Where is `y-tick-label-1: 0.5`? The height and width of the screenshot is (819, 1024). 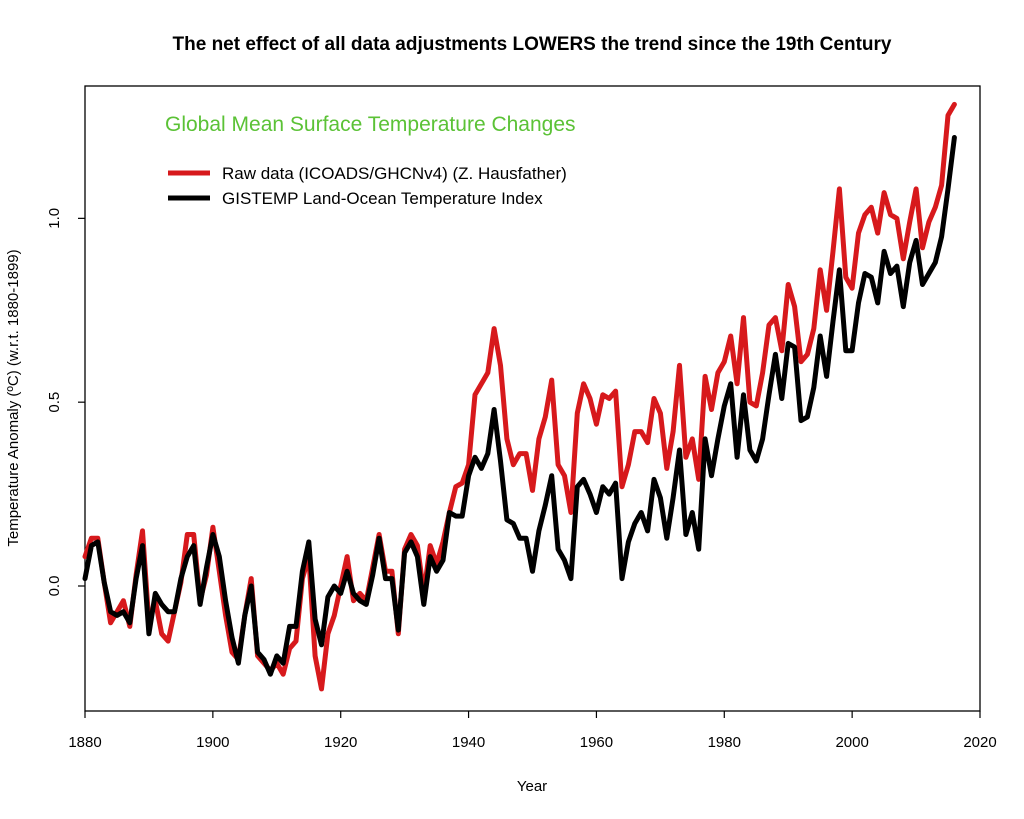
y-tick-label-1: 0.5 is located at coordinates (54, 402).